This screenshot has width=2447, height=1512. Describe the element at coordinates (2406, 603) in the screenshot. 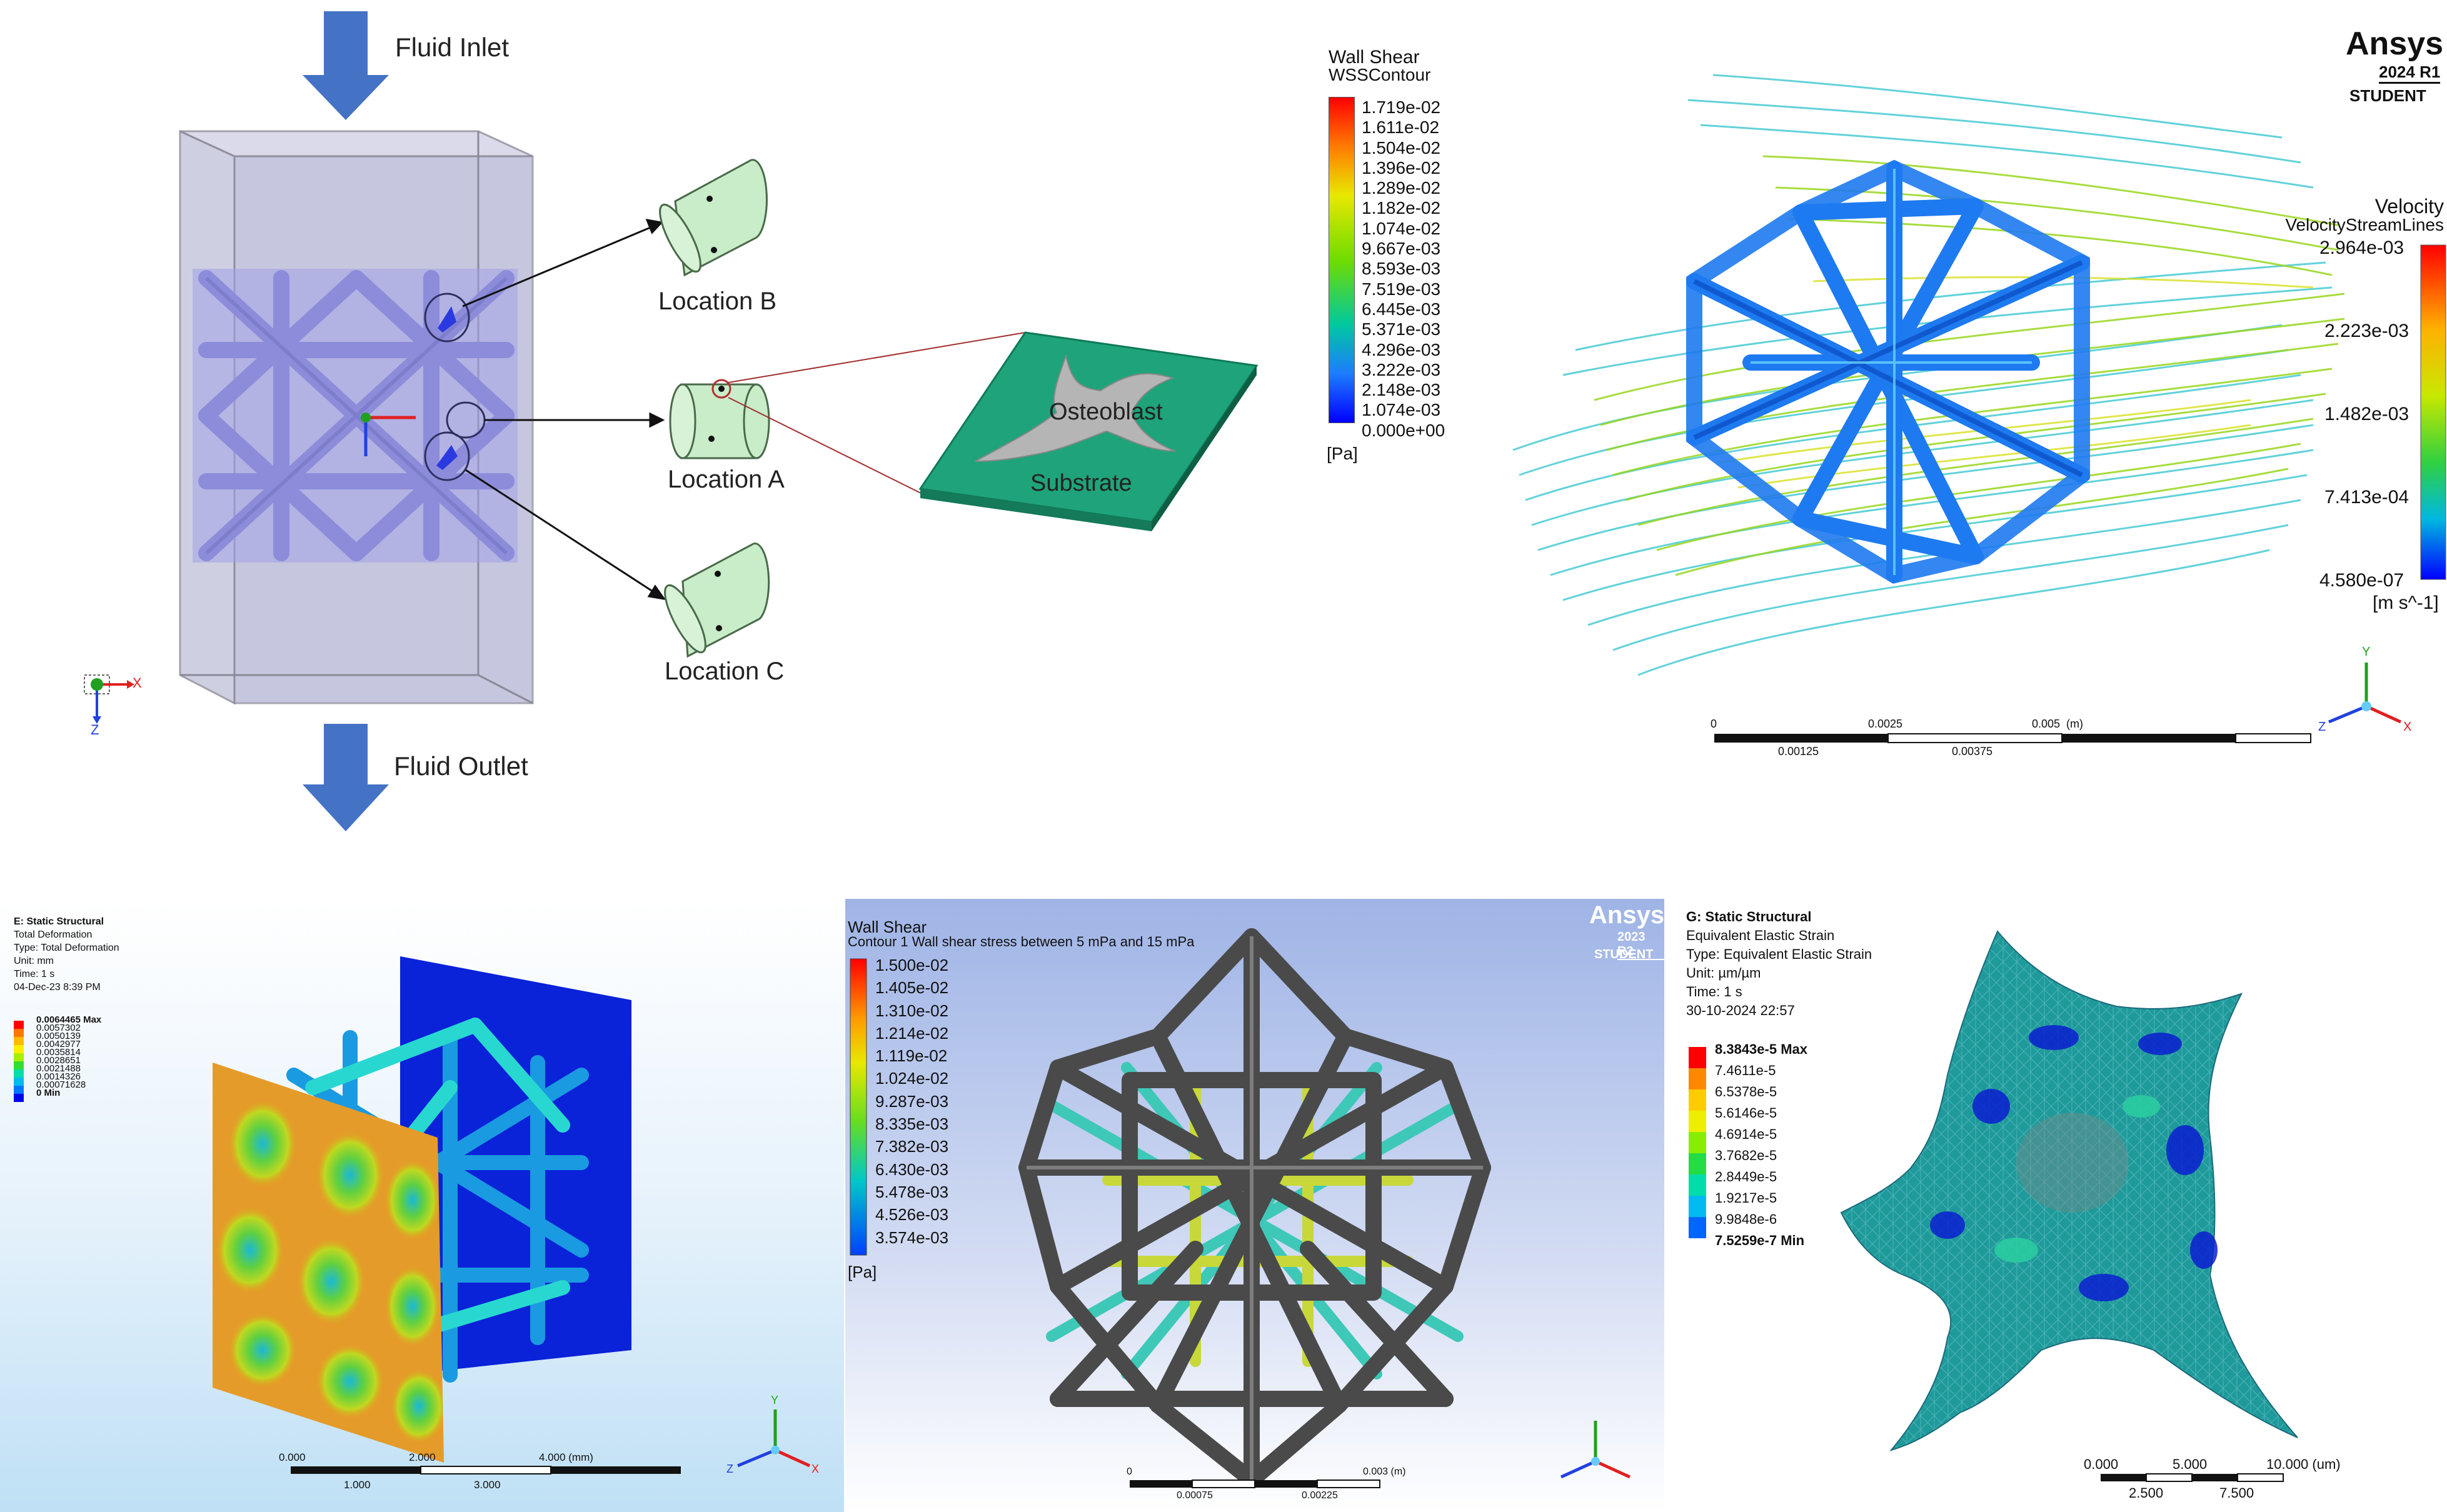

I see `velocity-legend-unit: [m s^-1]` at that location.